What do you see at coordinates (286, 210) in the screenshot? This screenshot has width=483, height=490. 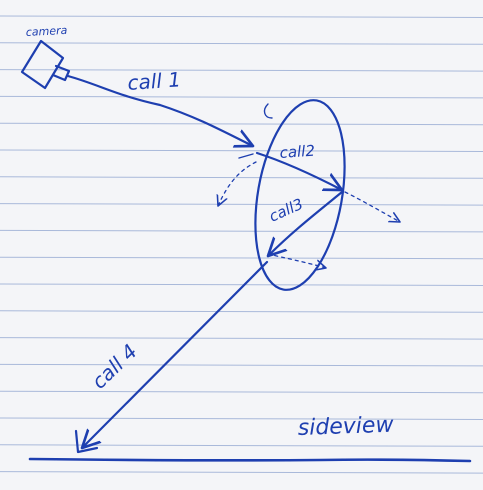 I see `call3-label: call3` at bounding box center [286, 210].